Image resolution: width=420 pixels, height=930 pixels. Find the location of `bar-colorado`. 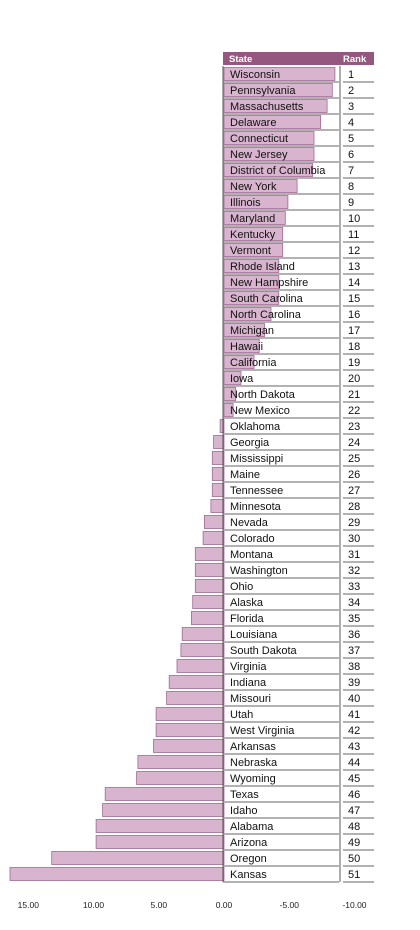

bar-colorado is located at coordinates (213, 538).